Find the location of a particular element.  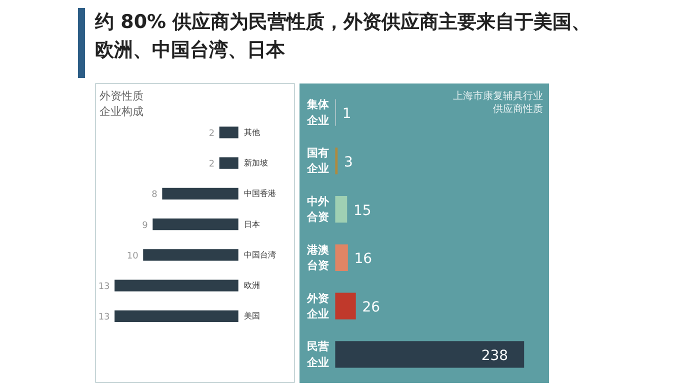

data-label: 26 is located at coordinates (371, 308).